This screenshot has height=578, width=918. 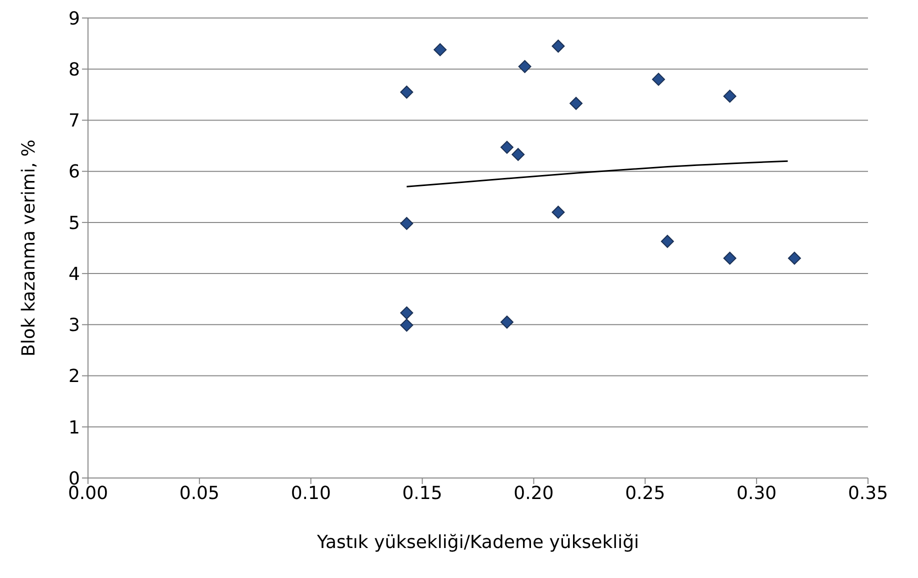 I want to click on x-tick-label: 0.20, so click(x=534, y=493).